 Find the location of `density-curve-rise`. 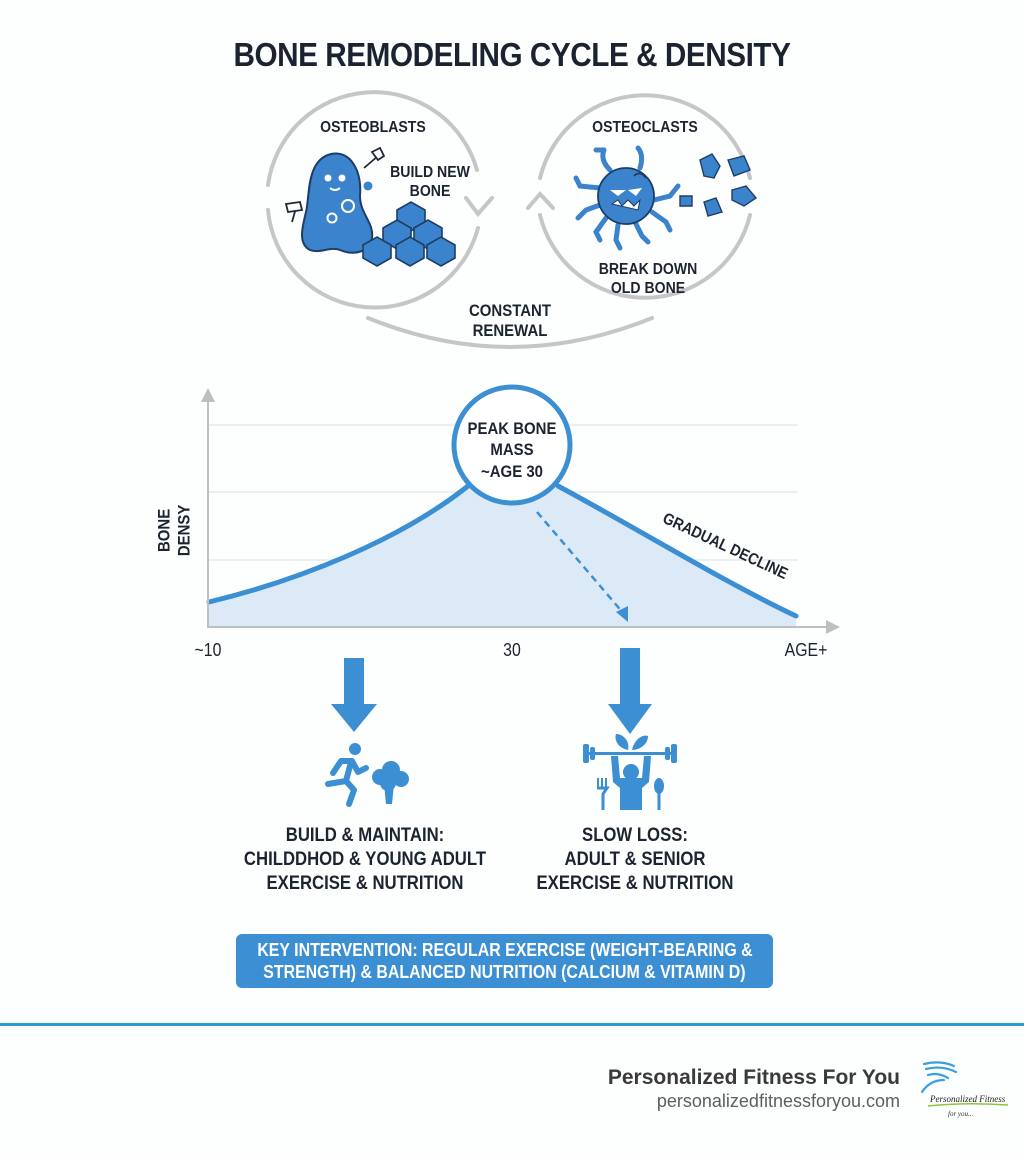

density-curve-rise is located at coordinates (338, 544).